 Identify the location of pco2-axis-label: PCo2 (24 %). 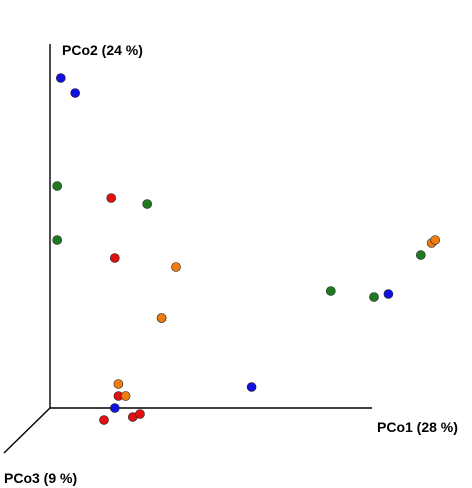
(102, 50).